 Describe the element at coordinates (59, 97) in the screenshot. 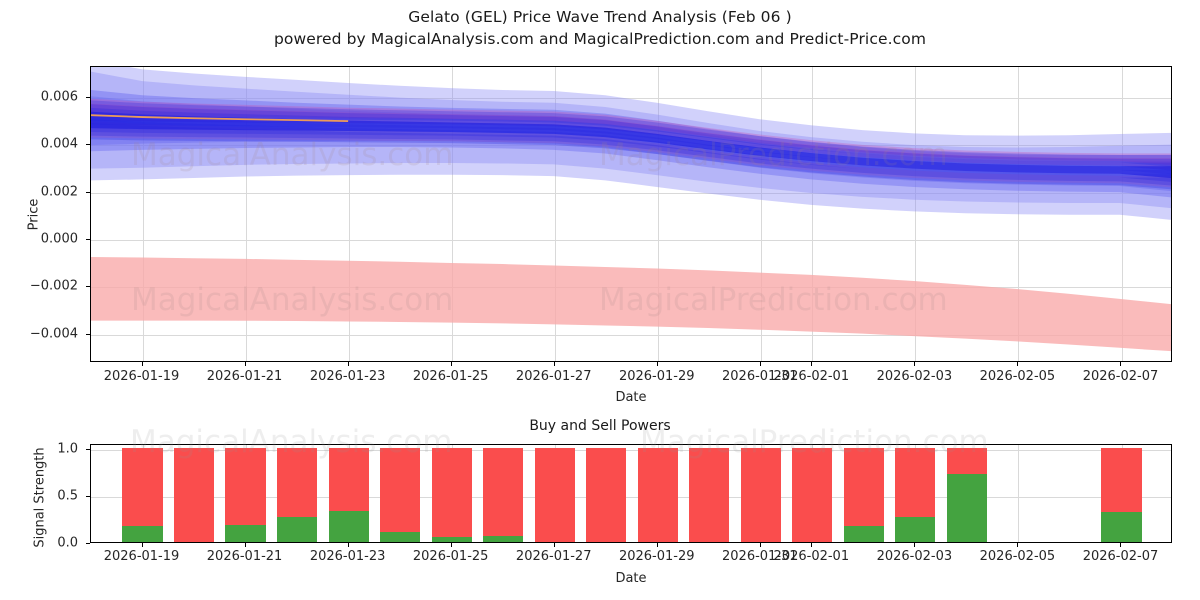

I see `price-y-tick-label: 0.006` at that location.